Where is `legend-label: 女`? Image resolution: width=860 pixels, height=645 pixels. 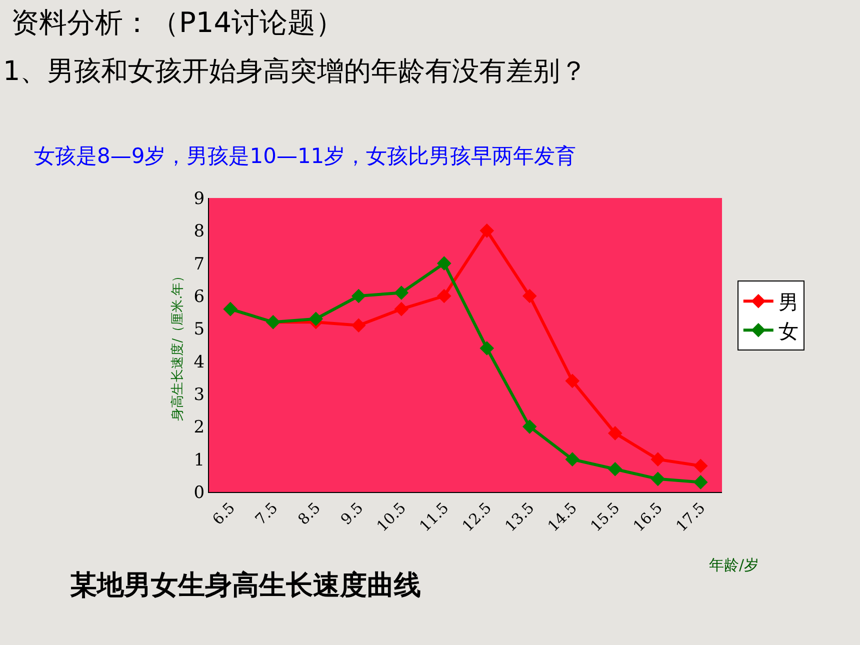 legend-label: 女 is located at coordinates (788, 330).